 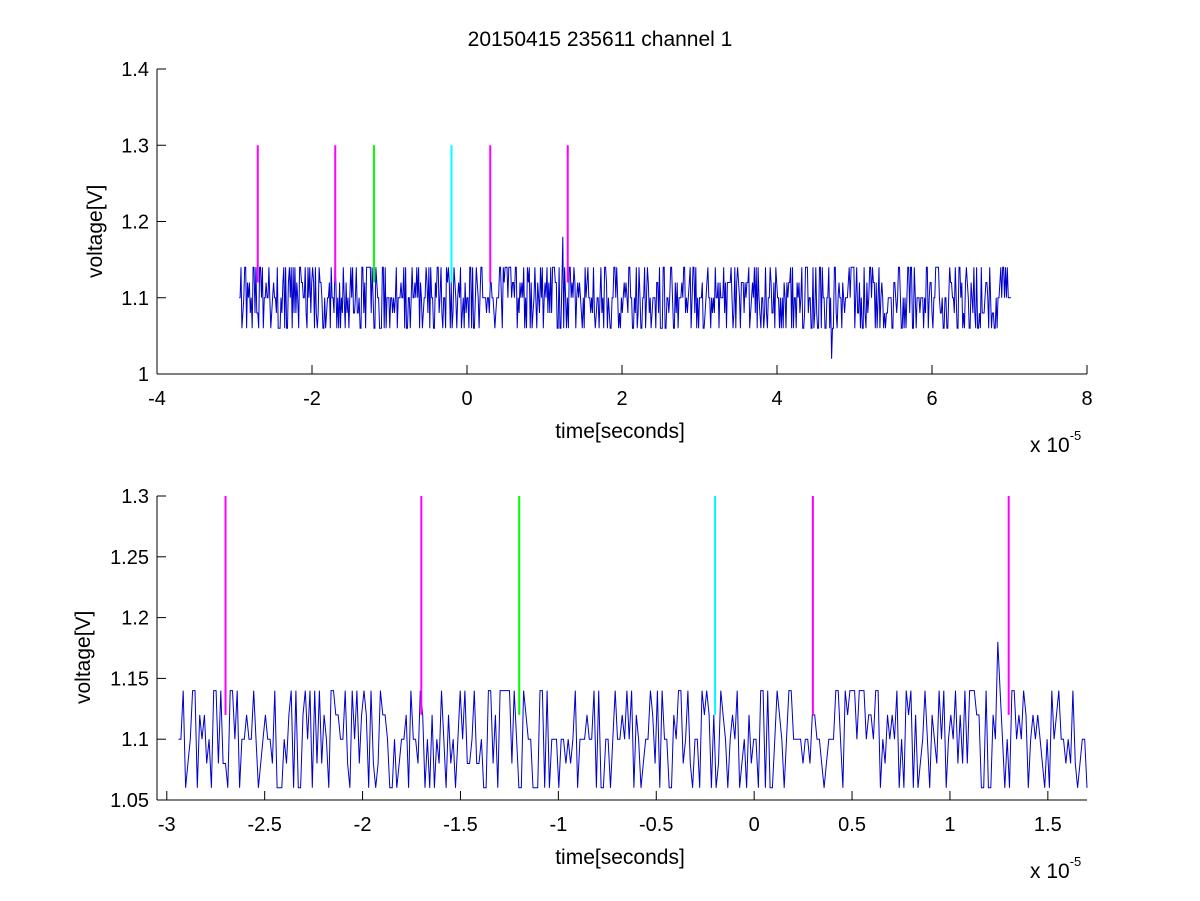 I want to click on bottom-x-tick-label: 1, so click(x=949, y=825).